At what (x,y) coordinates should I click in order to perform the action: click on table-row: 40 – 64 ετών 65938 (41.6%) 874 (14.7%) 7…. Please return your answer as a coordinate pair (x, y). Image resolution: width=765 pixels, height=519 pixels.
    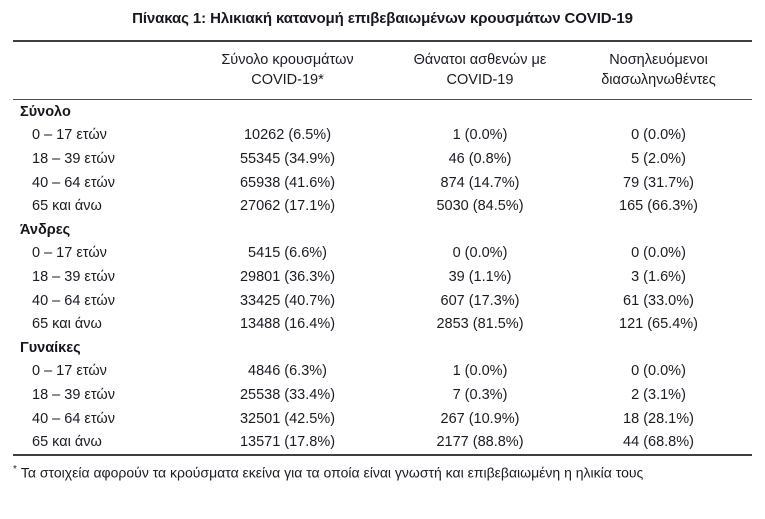
    Looking at the image, I should click on (382, 183).